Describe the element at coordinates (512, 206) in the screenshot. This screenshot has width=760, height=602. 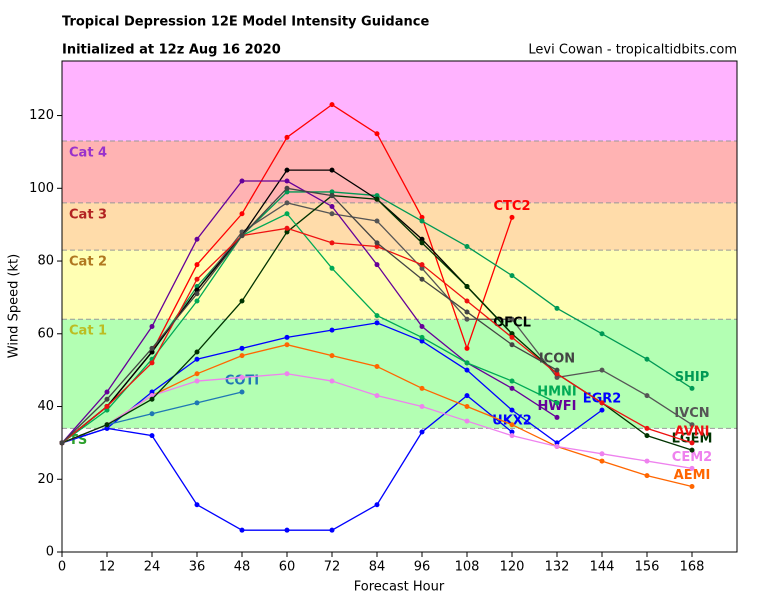
I see `series-label: CTC2` at that location.